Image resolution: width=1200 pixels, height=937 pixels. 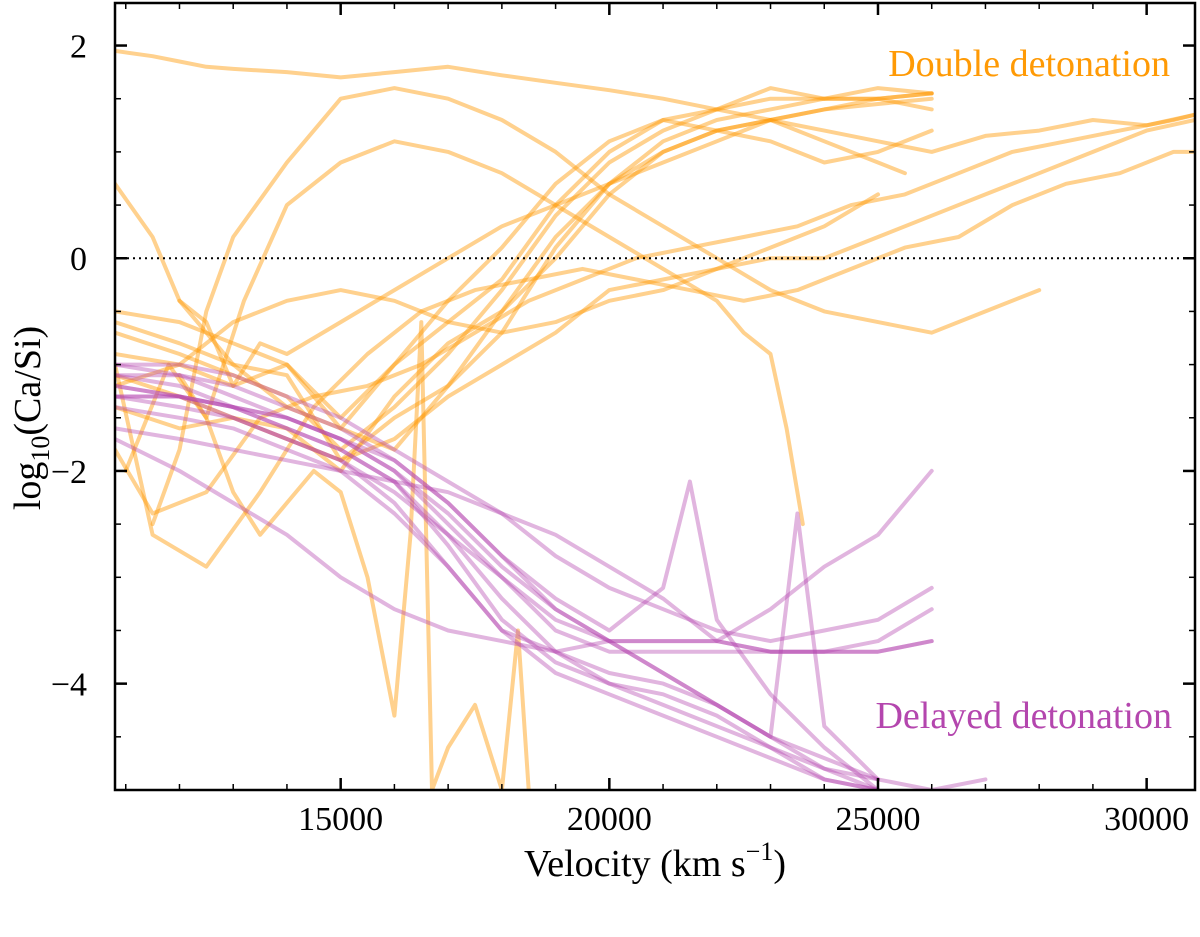 I want to click on x-axis-label-superscript: −1, so click(x=760, y=851).